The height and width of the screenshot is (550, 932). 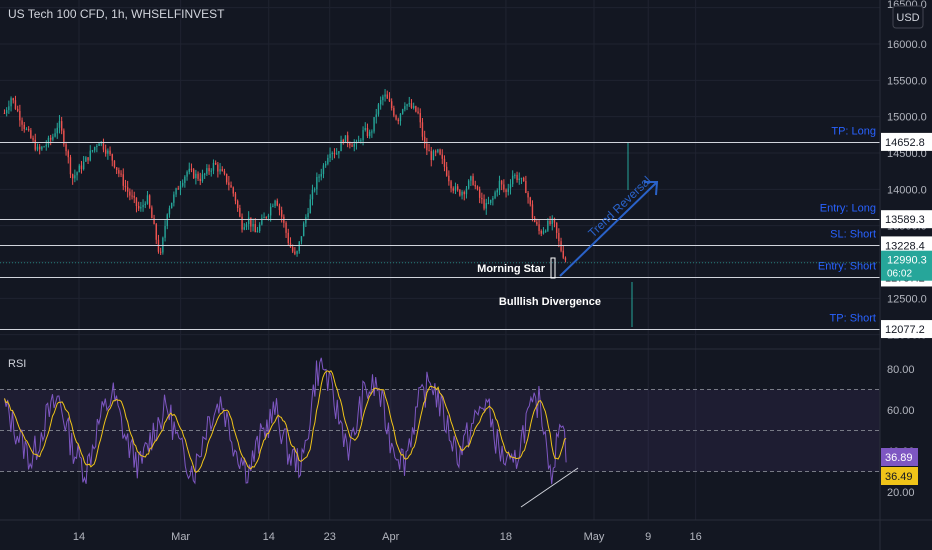 I want to click on currency-badge, so click(x=908, y=17).